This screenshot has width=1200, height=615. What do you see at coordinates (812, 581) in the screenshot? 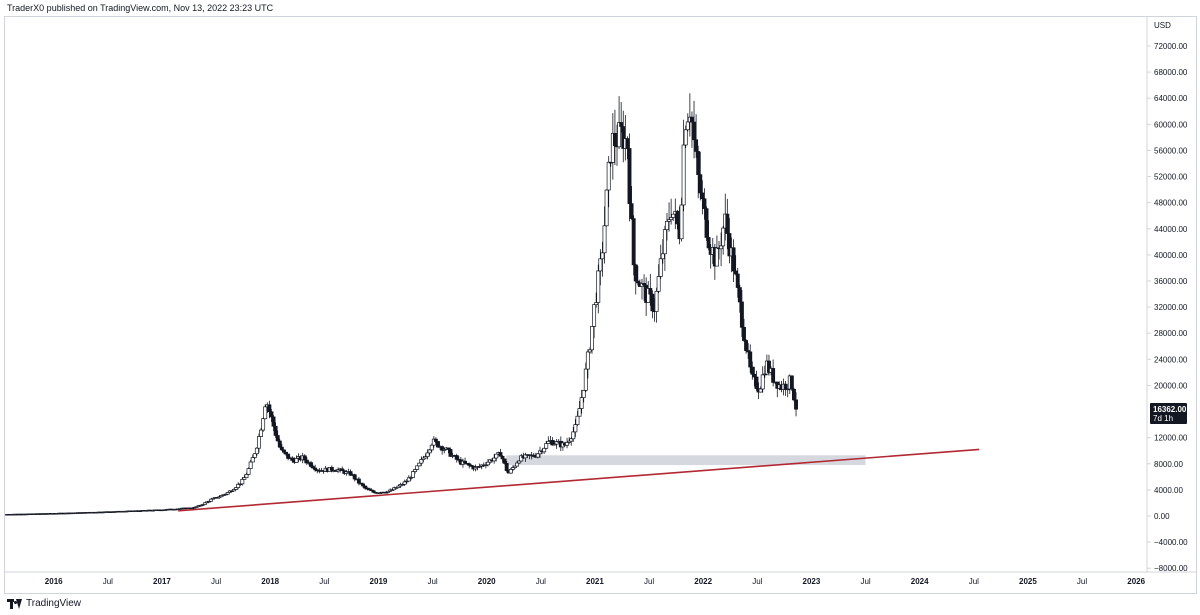
I see `time-tick-label: 2023` at bounding box center [812, 581].